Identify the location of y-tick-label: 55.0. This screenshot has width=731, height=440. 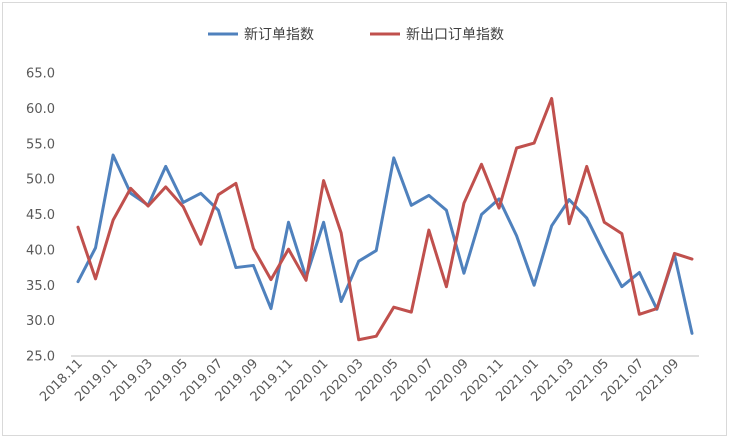
(40, 144).